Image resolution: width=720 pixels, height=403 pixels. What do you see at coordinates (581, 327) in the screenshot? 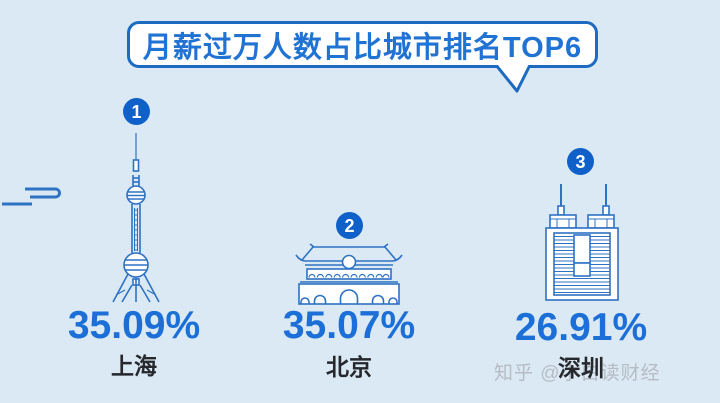
I see `value-label-shenzhen: 26.91%` at bounding box center [581, 327].